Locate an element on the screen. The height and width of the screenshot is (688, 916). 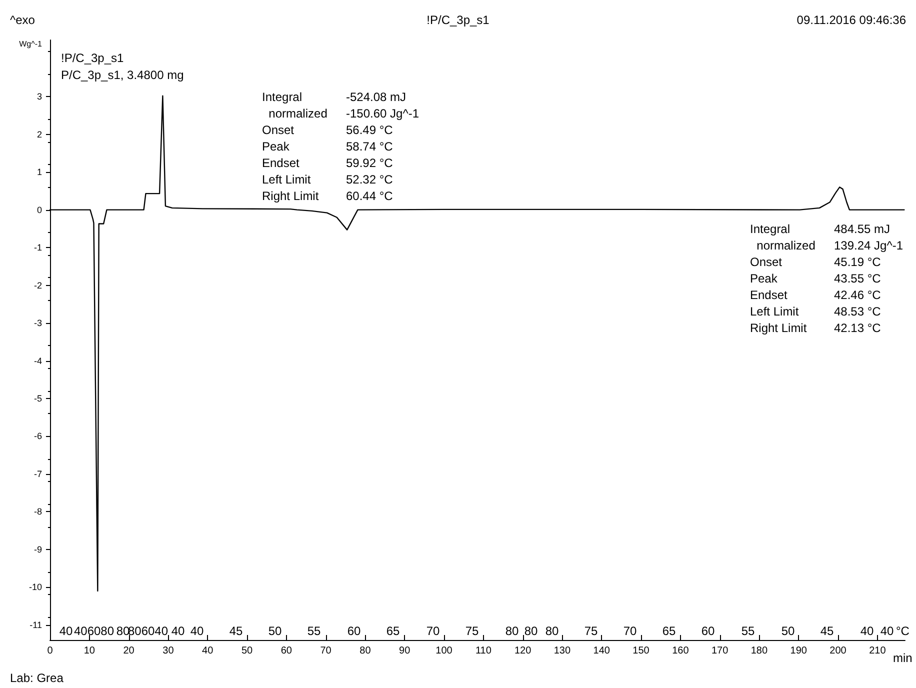
x-tick-label: 160 is located at coordinates (681, 651).